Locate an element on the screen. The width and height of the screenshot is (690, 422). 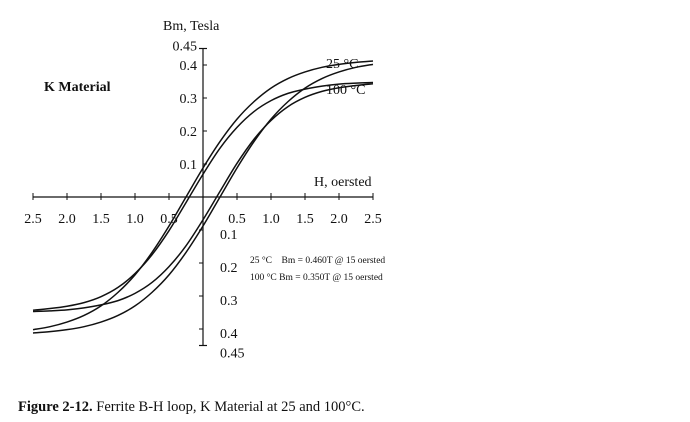
x-tick-label: 0.5 is located at coordinates (237, 219).